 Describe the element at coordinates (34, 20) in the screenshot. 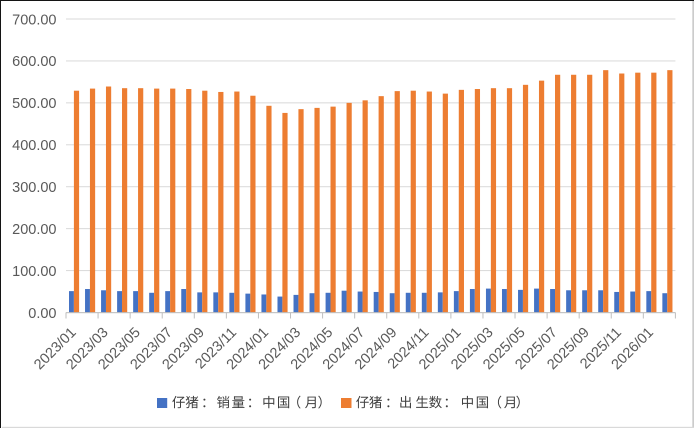

I see `svg-text: 700.00` at that location.